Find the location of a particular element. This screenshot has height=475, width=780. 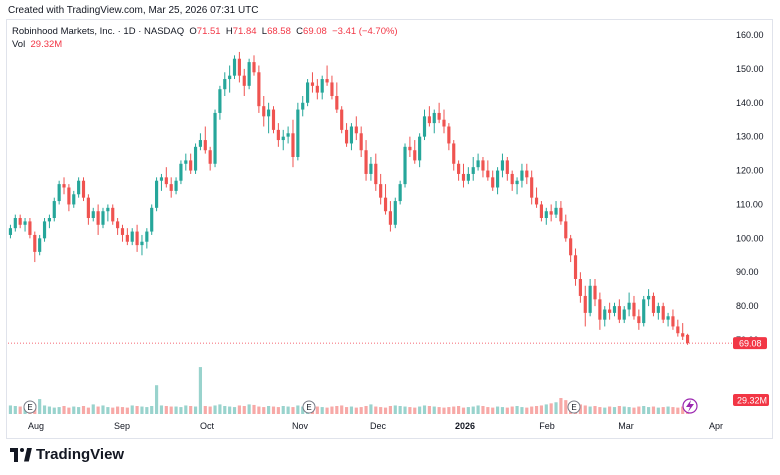

last-volume-label: 29.32M is located at coordinates (752, 401).